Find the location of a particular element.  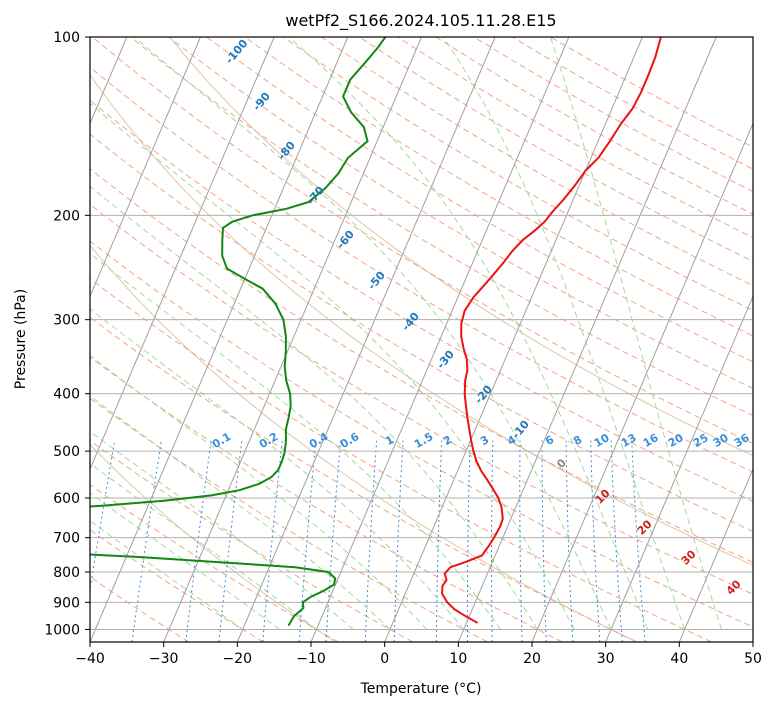

y-axis-ticks: 100 200 300 400 500 600 700 800 900 1000 is located at coordinates (67, 334).